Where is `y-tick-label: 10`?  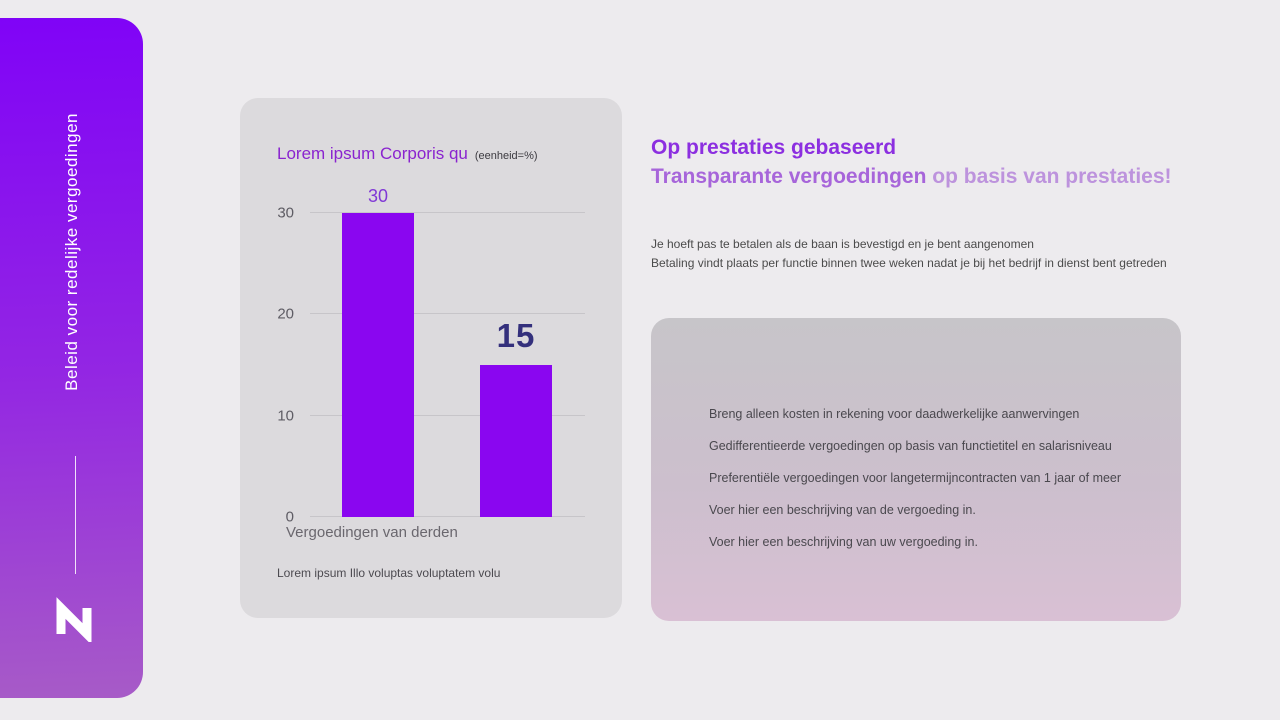 y-tick-label: 10 is located at coordinates (285, 416).